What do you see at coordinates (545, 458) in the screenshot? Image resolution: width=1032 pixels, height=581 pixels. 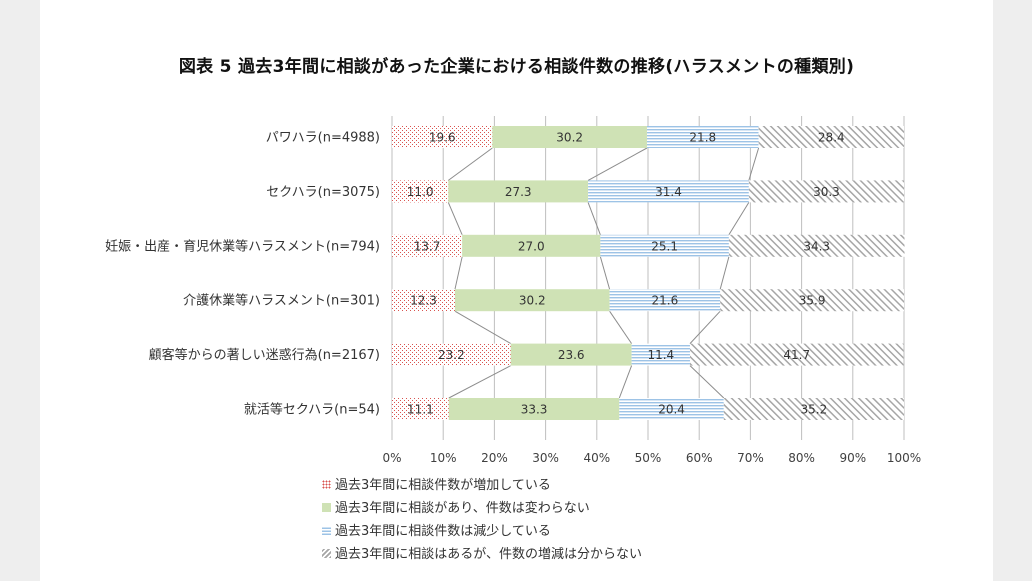 I see `x-tick-label: 30%` at bounding box center [545, 458].